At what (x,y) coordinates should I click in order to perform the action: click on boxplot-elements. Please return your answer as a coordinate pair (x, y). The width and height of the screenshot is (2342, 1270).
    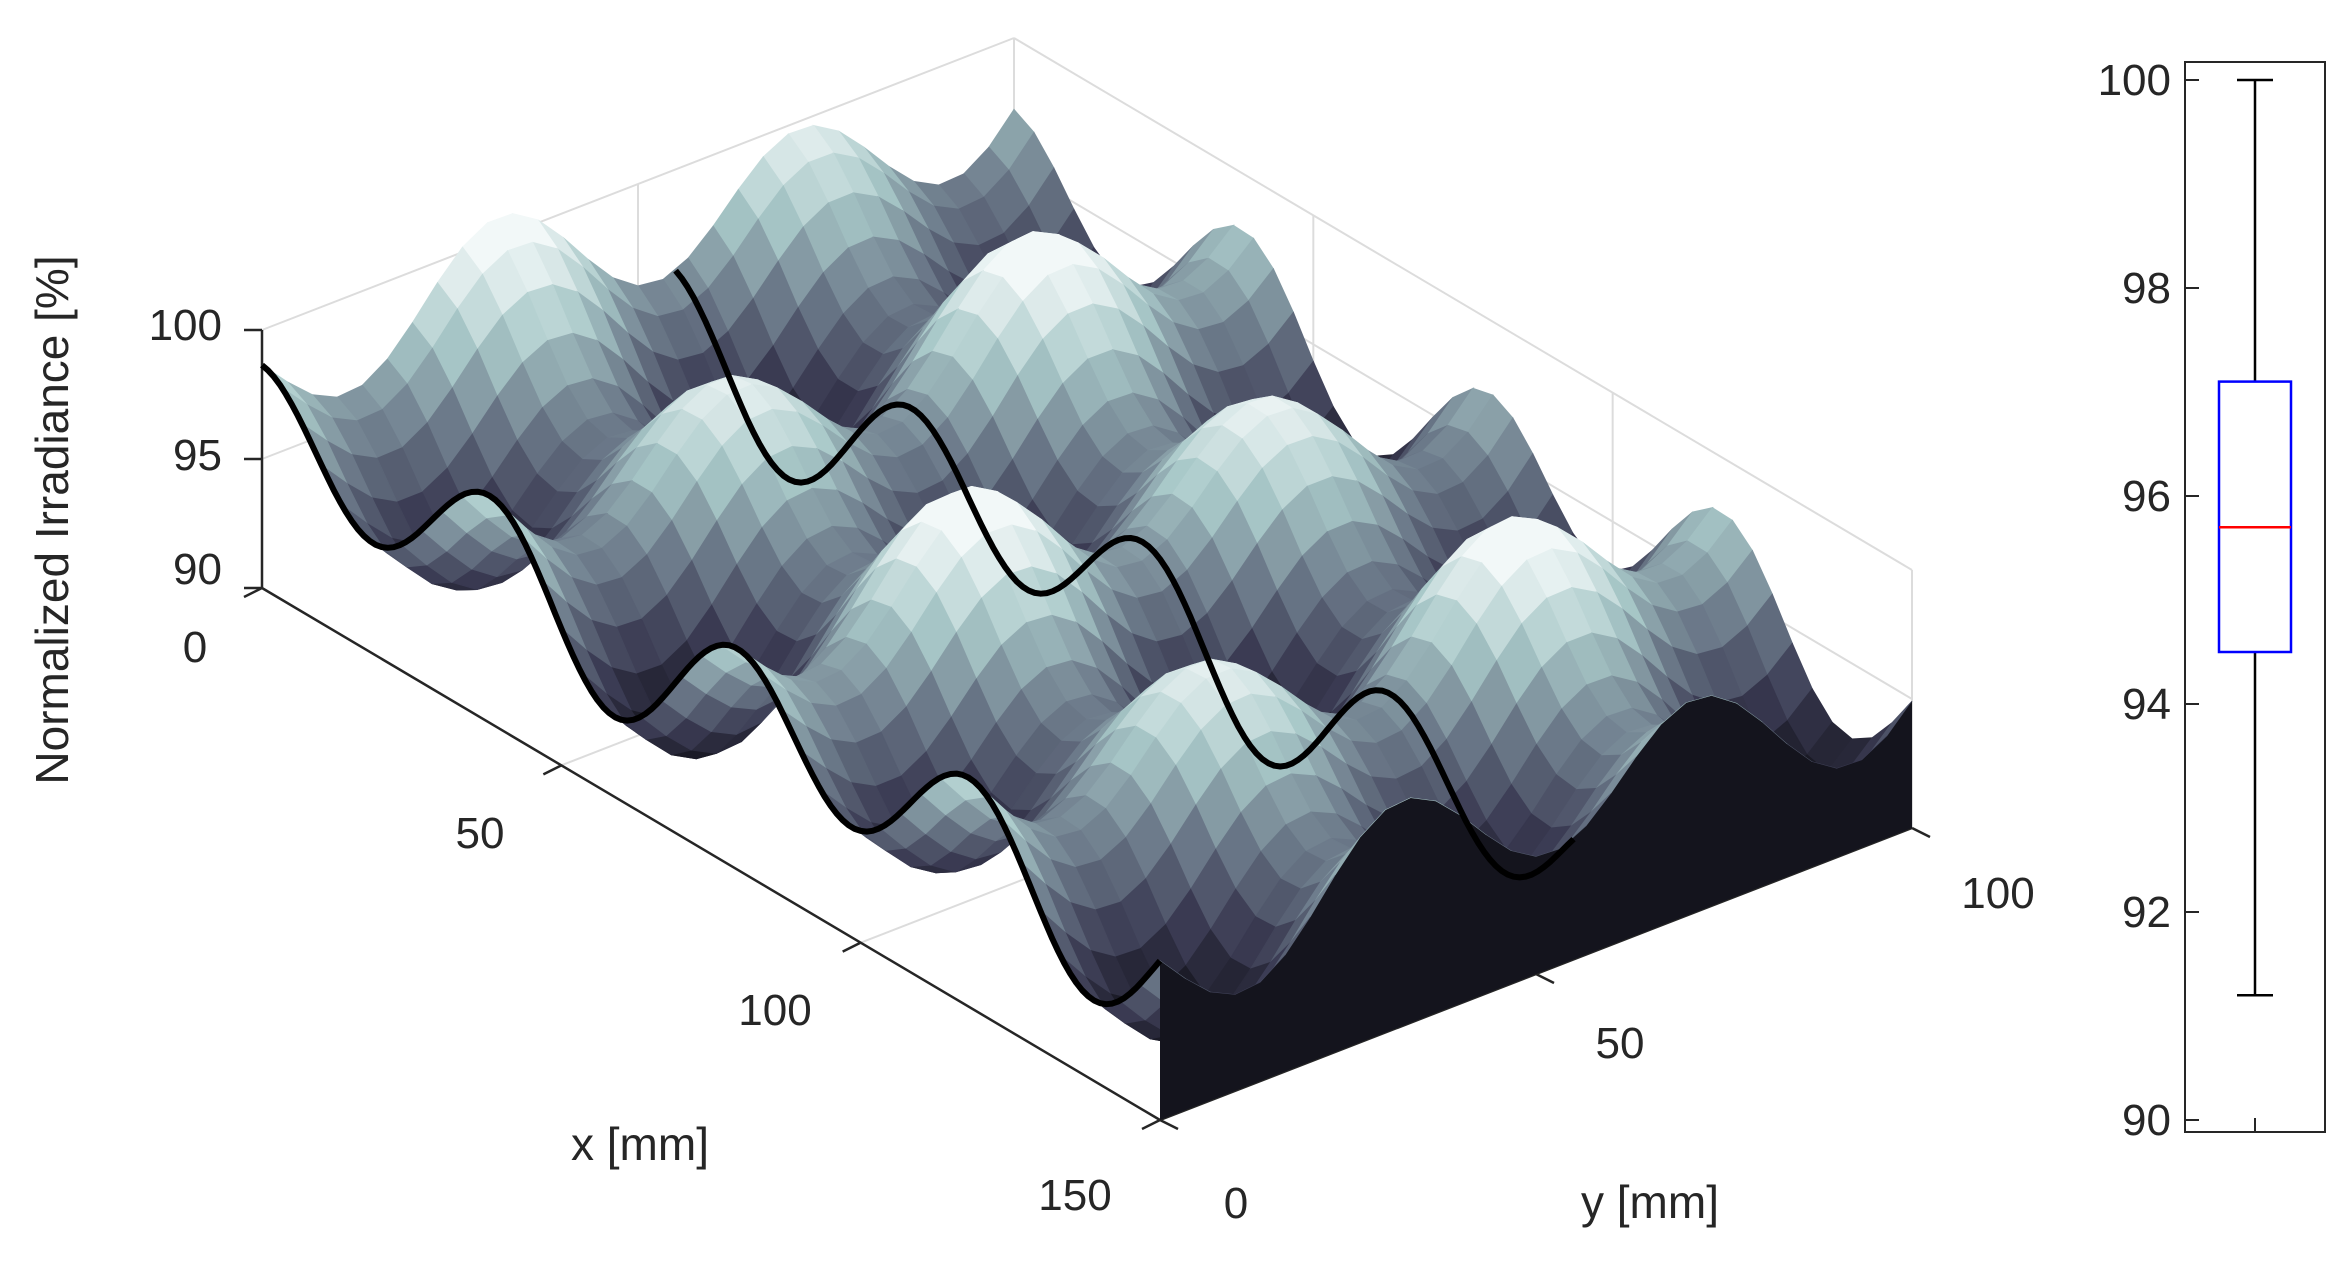
    Looking at the image, I should click on (2255, 537).